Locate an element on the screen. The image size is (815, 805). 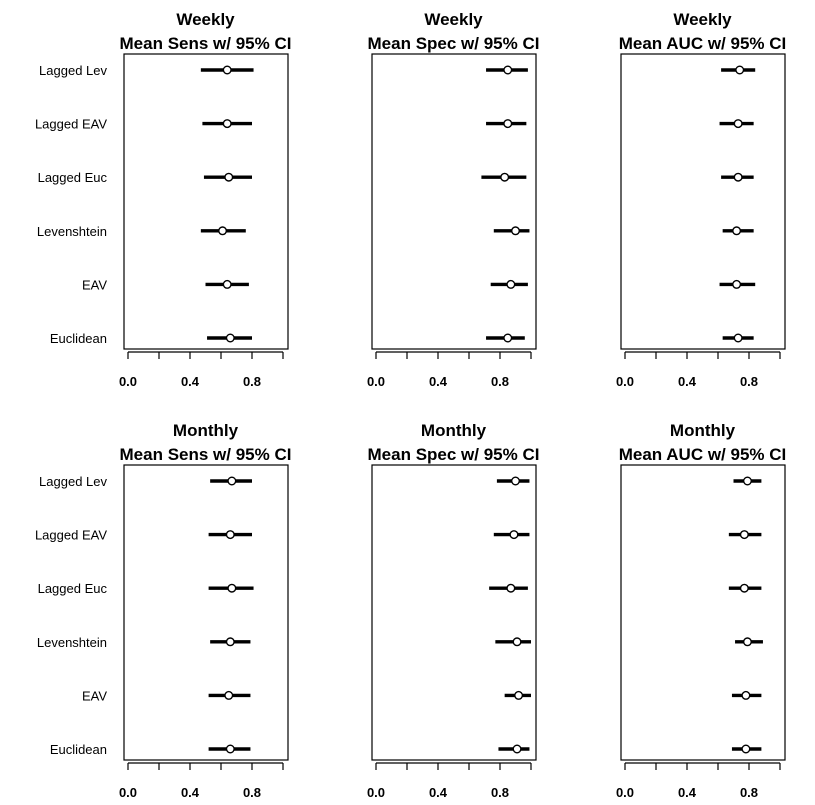
panel-5: Monthly Mean Spec w/ 95% CI 0.0 0.4 0.8 is located at coordinates (453, 610).